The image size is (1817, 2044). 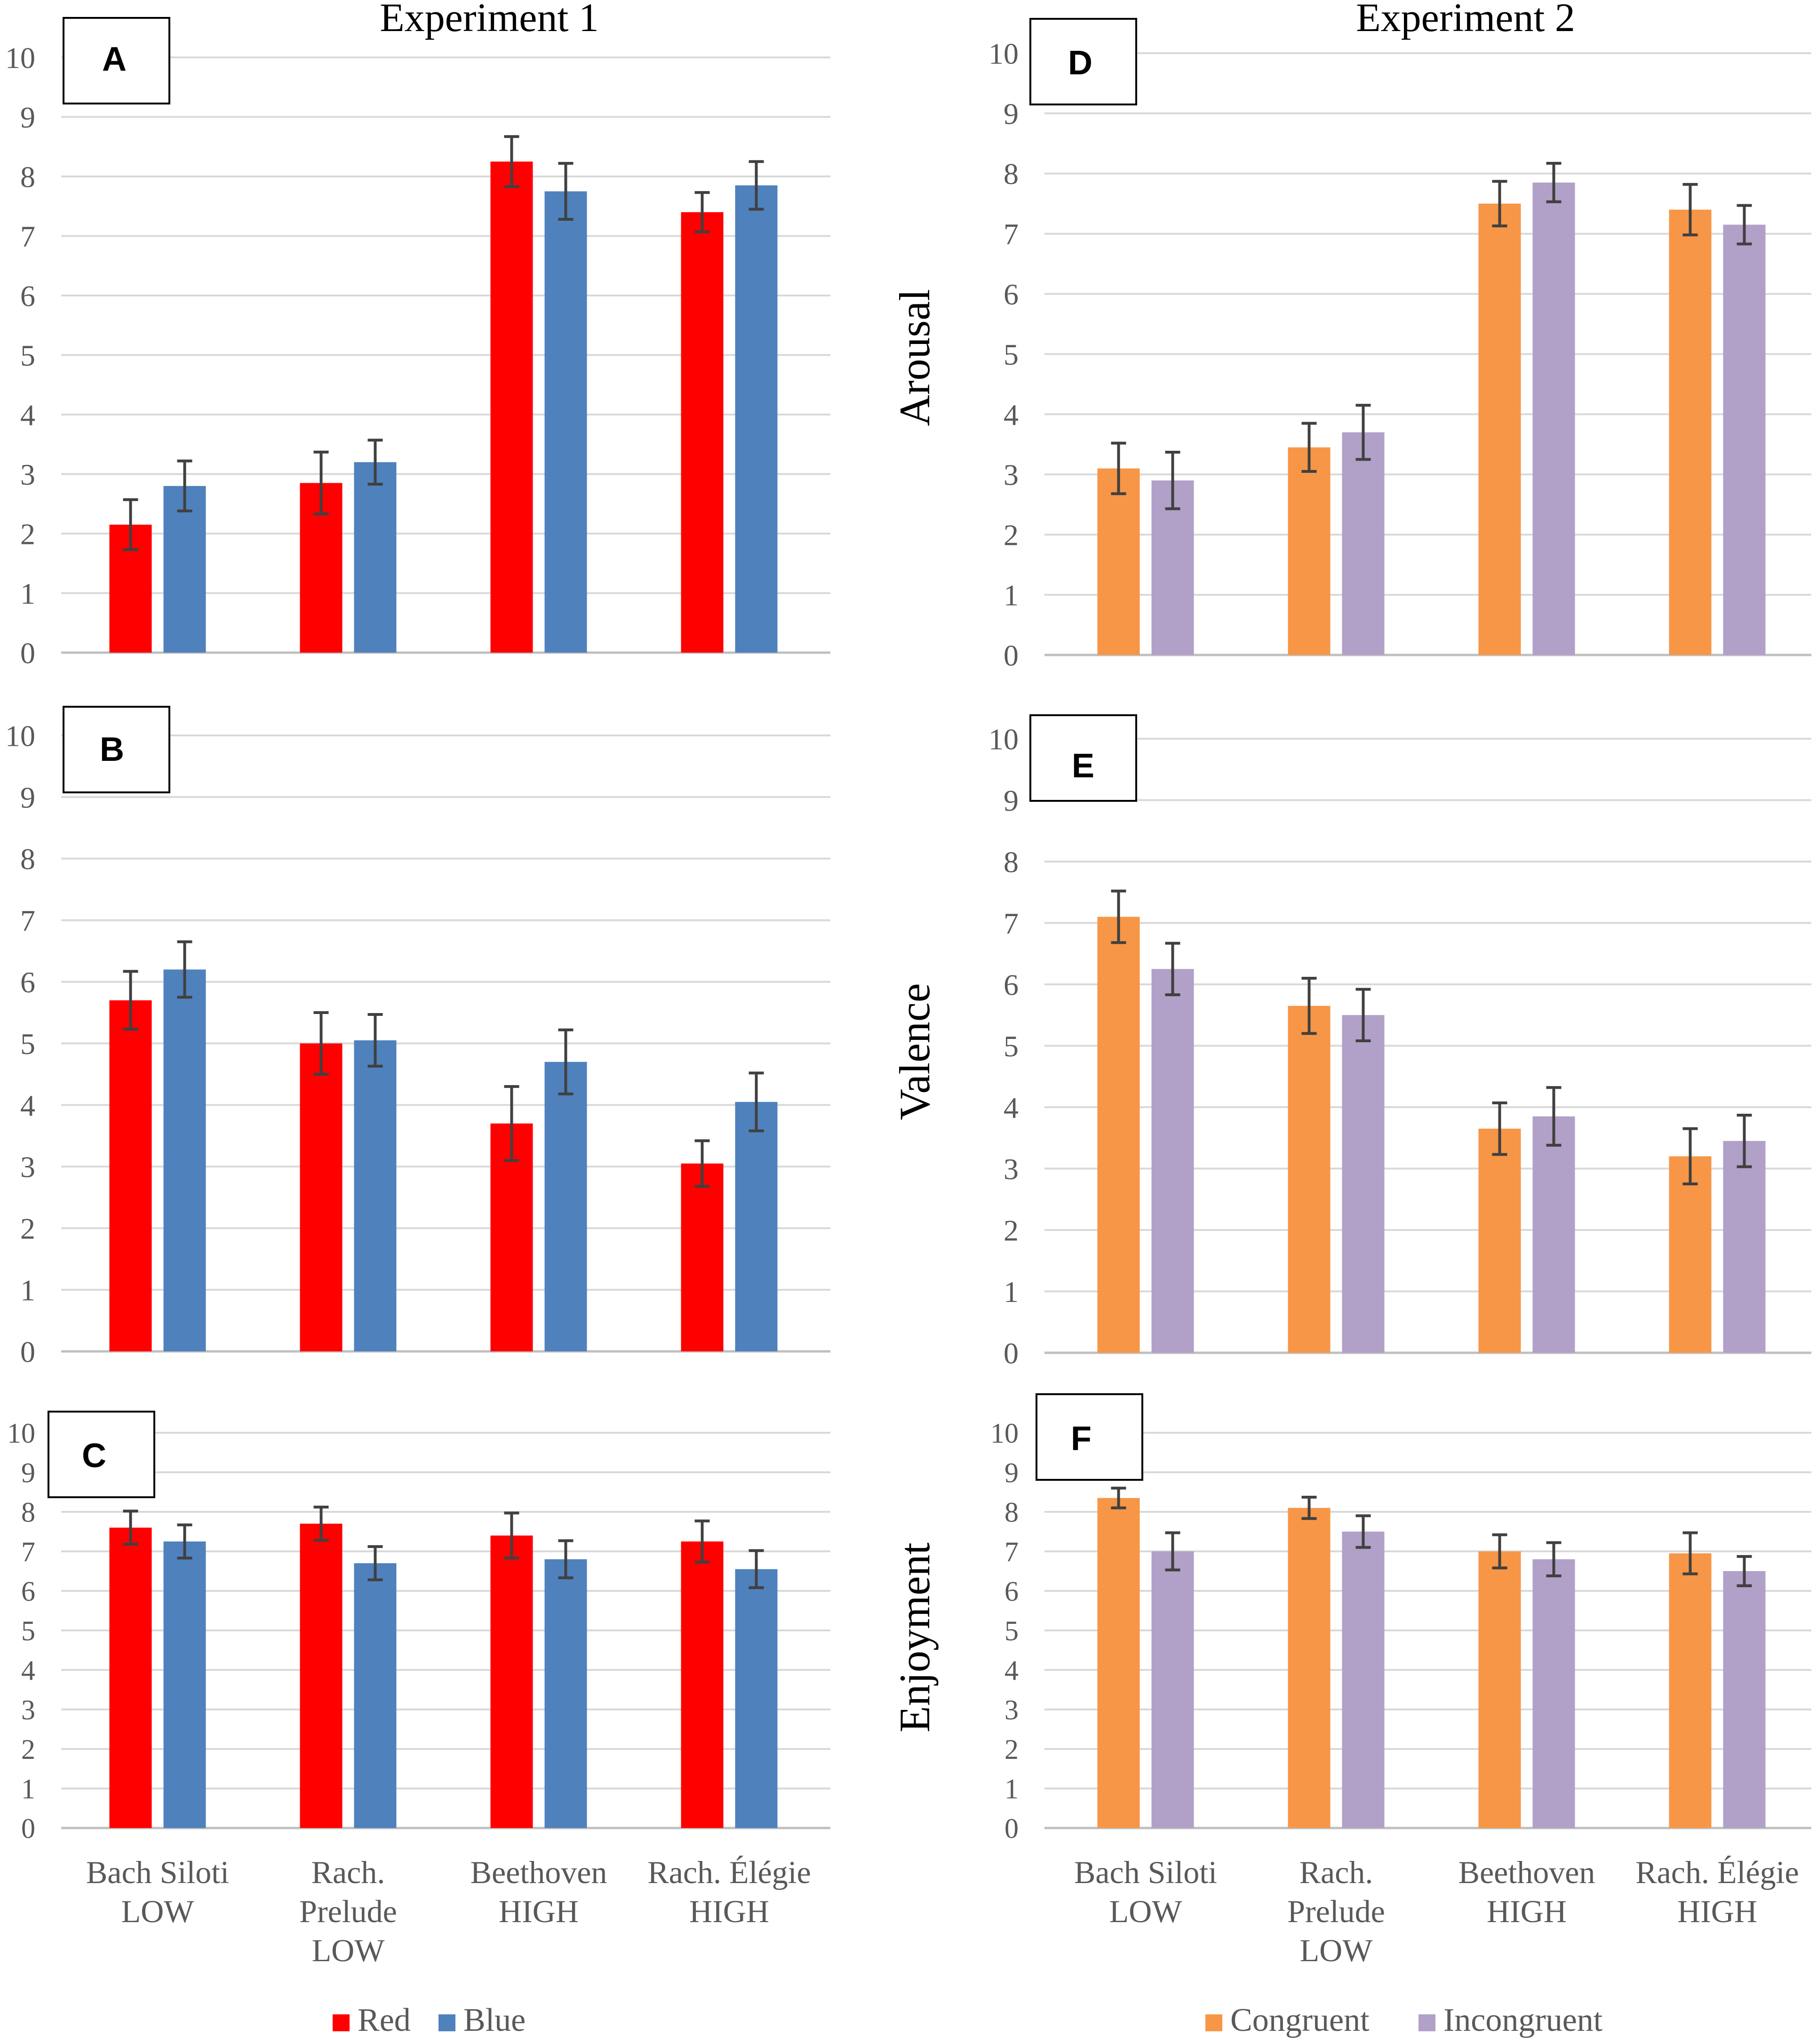 I want to click on legend-swatch-congruent, so click(x=1213, y=2023).